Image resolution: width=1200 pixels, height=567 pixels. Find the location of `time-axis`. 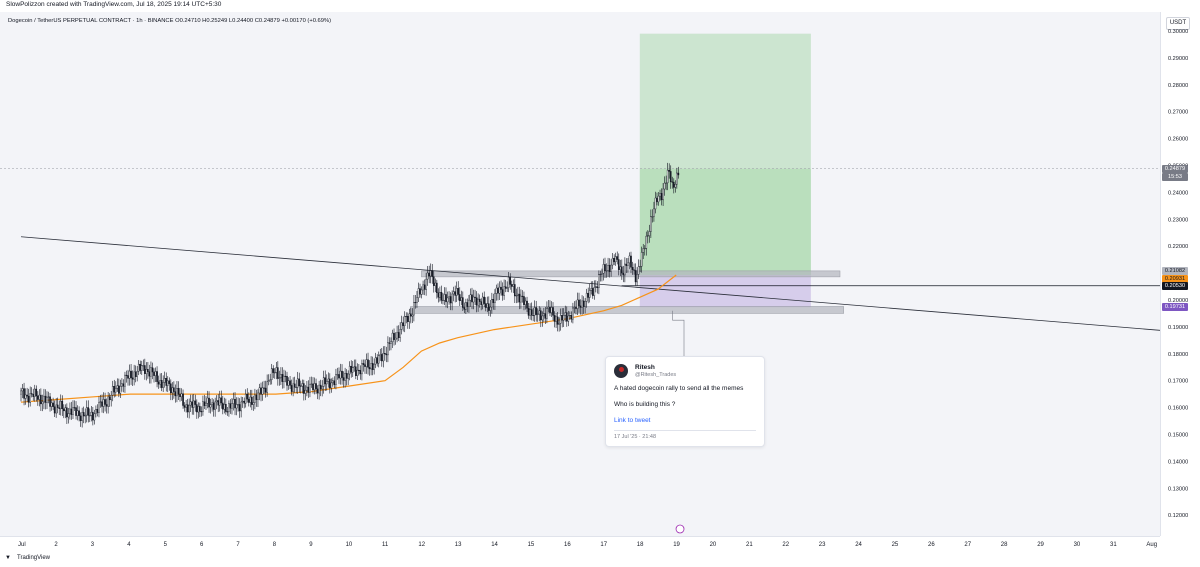

time-axis is located at coordinates (580, 543).